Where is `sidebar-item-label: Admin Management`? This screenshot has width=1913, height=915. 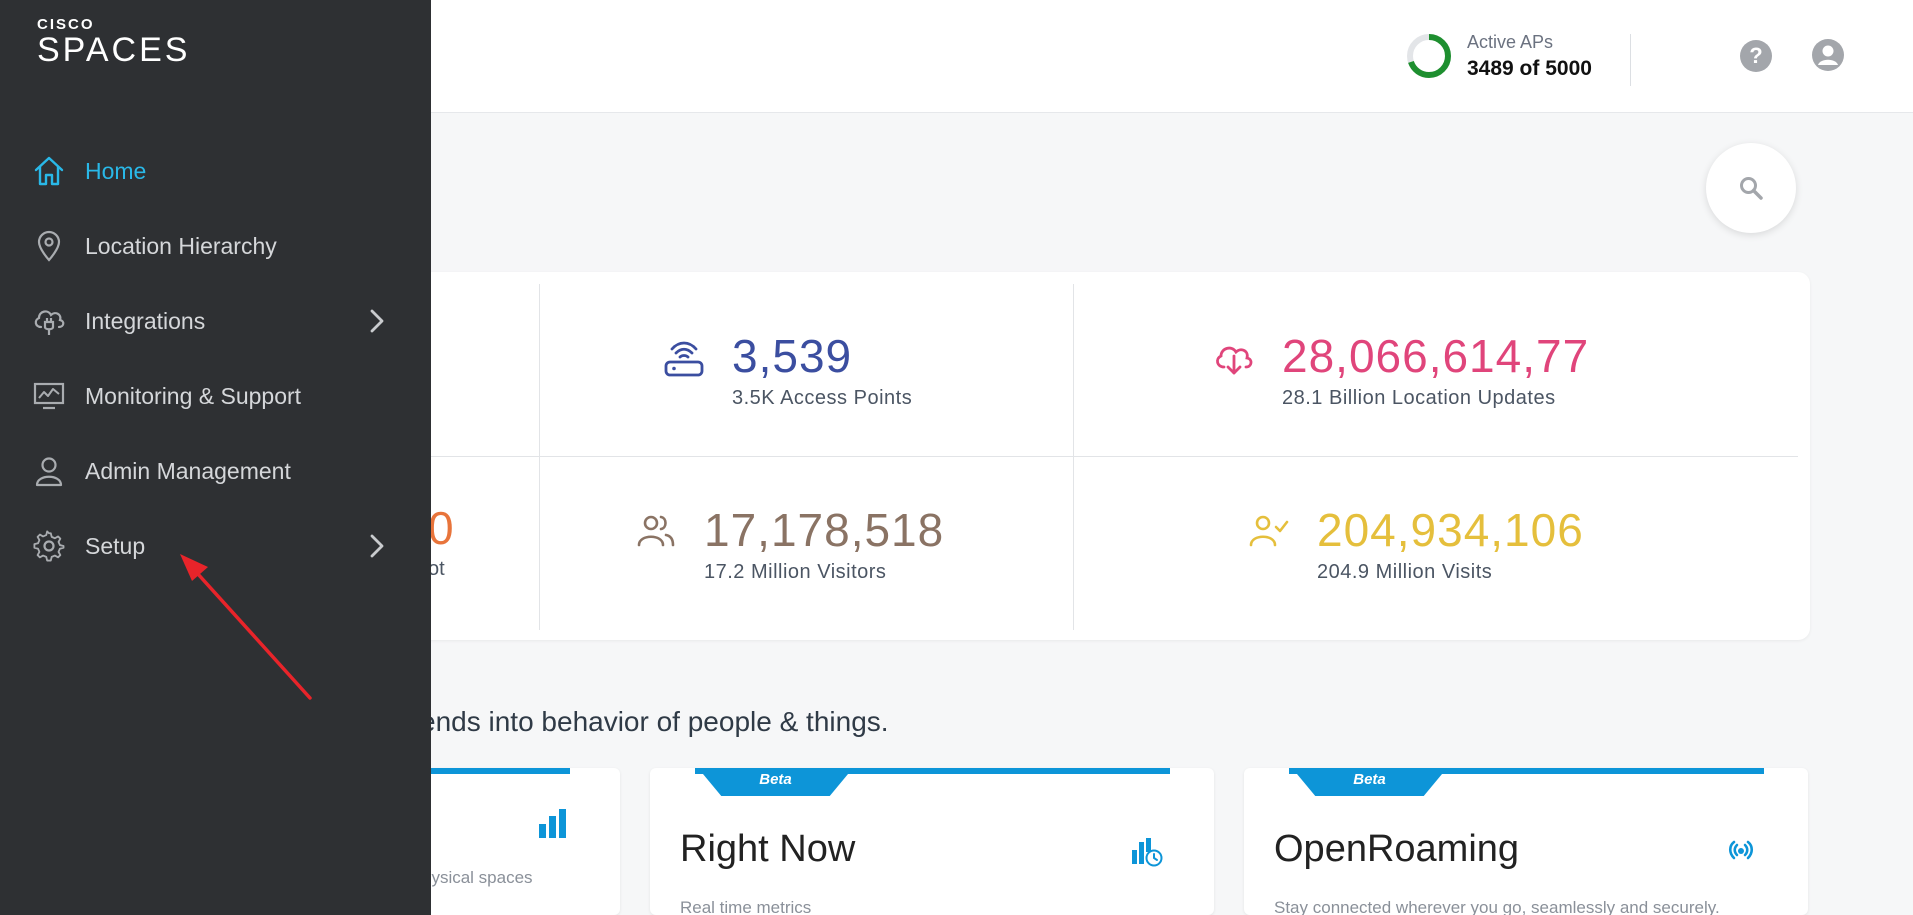 sidebar-item-label: Admin Management is located at coordinates (188, 470).